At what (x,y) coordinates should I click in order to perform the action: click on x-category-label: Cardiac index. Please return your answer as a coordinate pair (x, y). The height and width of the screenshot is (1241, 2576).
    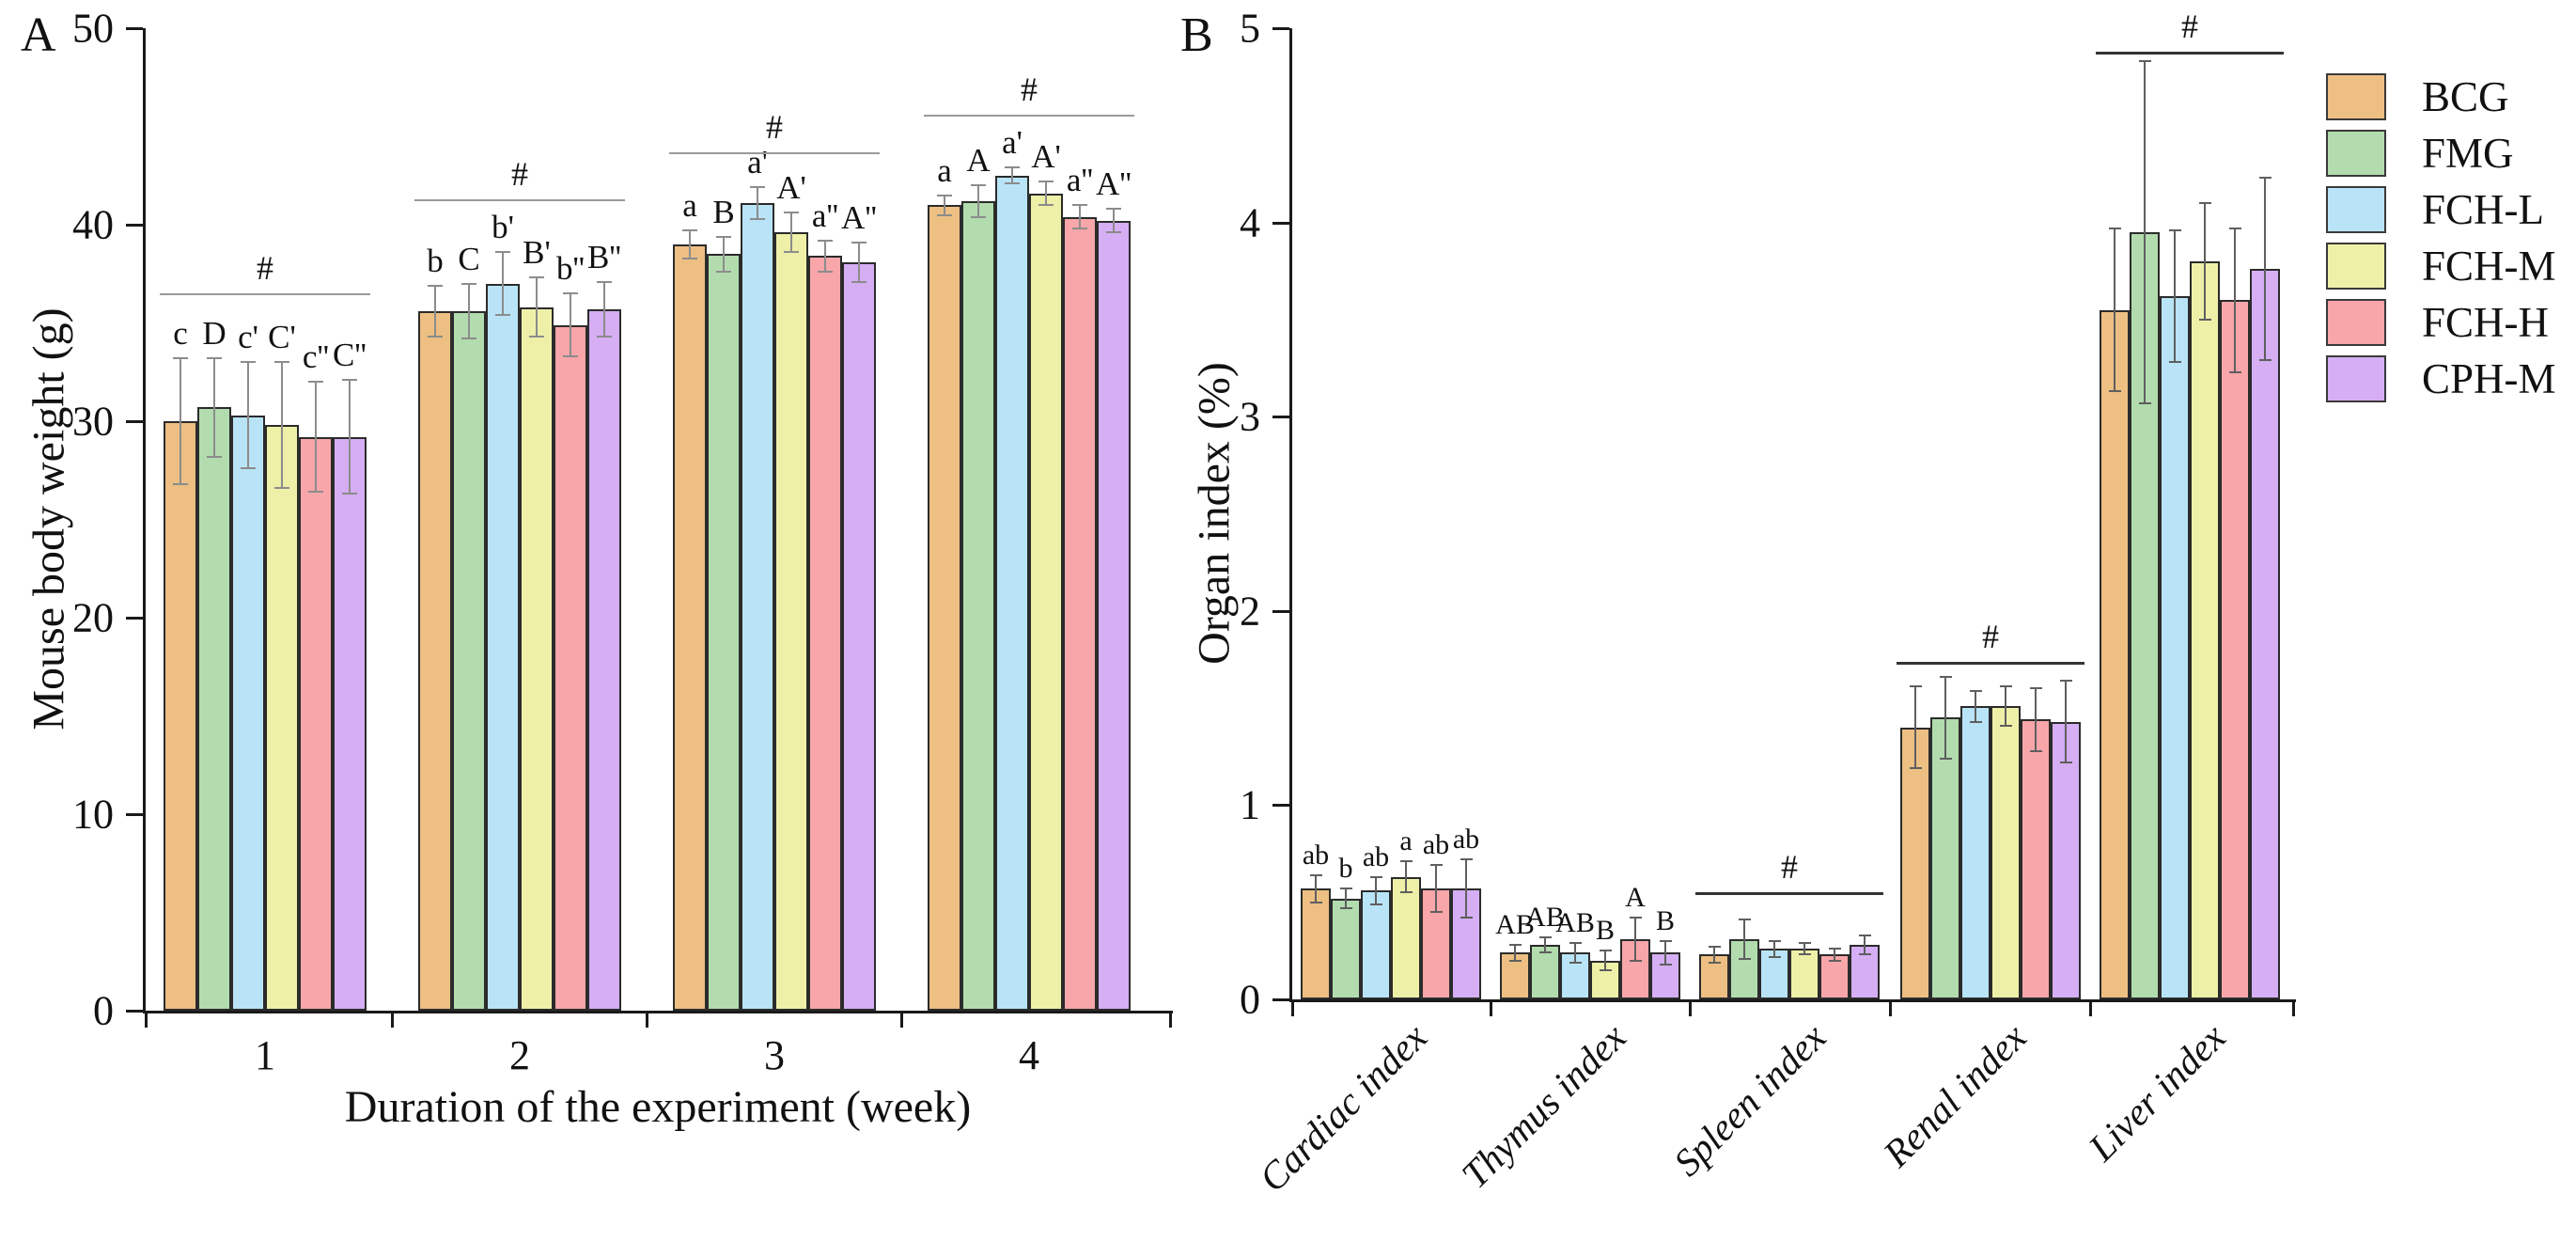
    Looking at the image, I should click on (1343, 1107).